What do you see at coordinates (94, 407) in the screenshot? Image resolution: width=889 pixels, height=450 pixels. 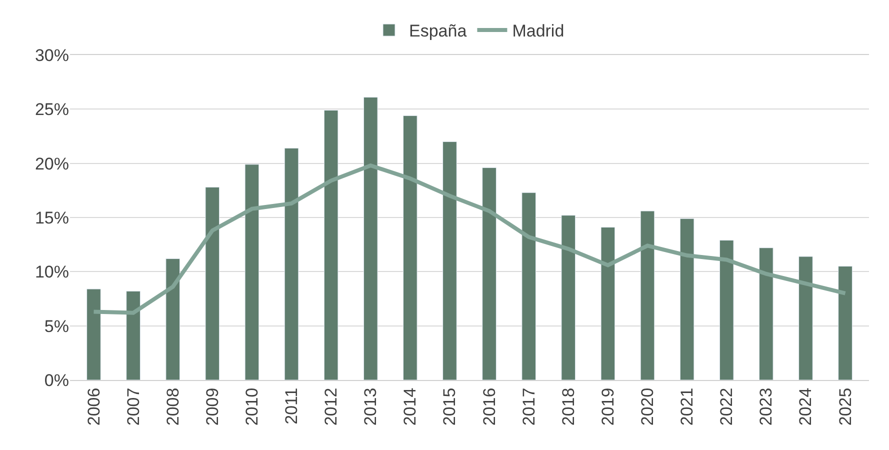 I see `x-tick-label: 2006` at bounding box center [94, 407].